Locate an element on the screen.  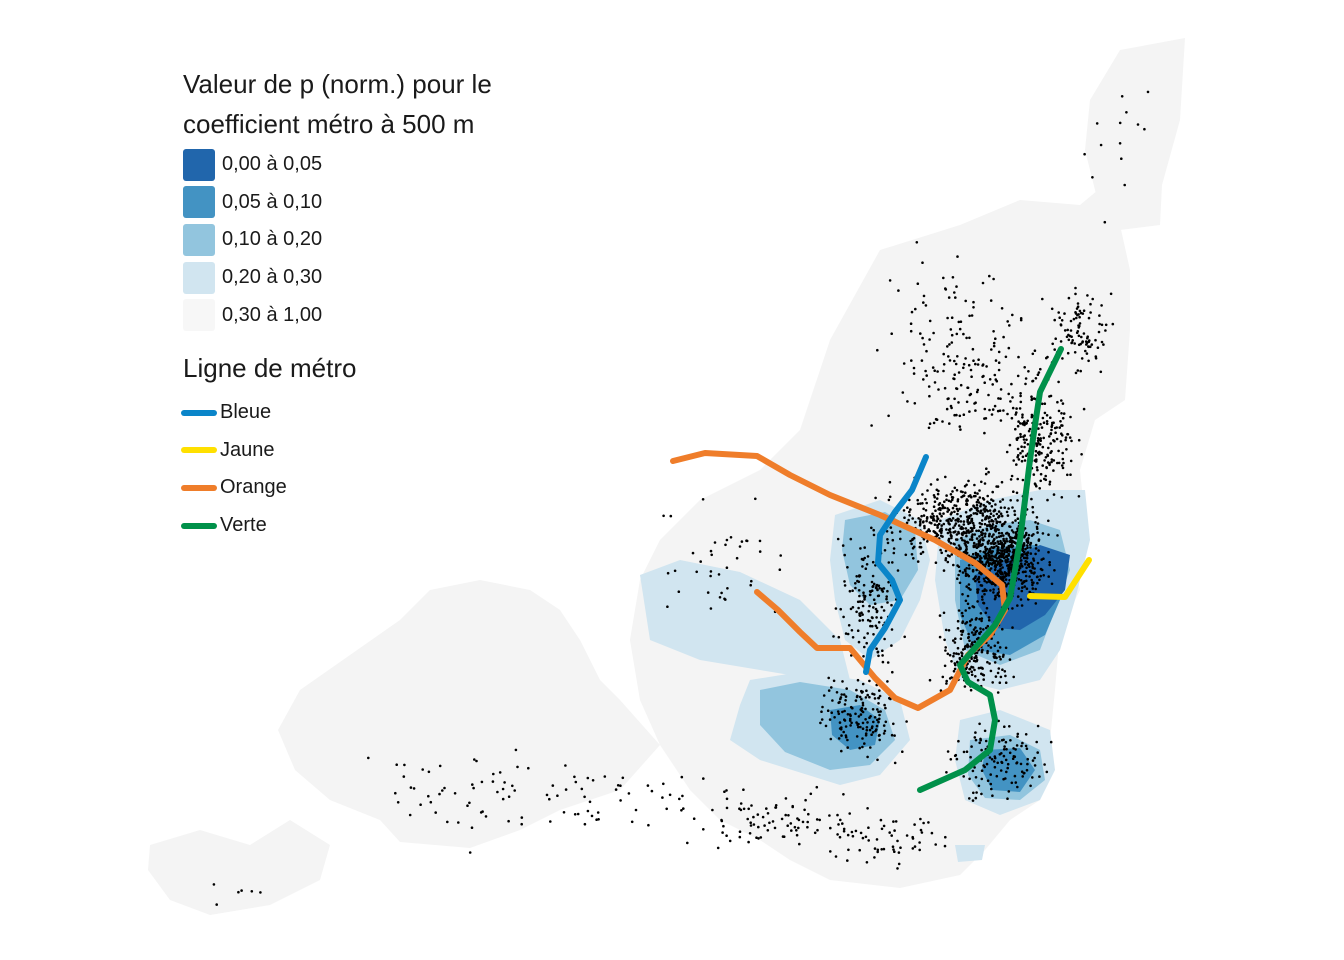
fill-legend-label: 0,20 à 0,30 is located at coordinates (272, 277).